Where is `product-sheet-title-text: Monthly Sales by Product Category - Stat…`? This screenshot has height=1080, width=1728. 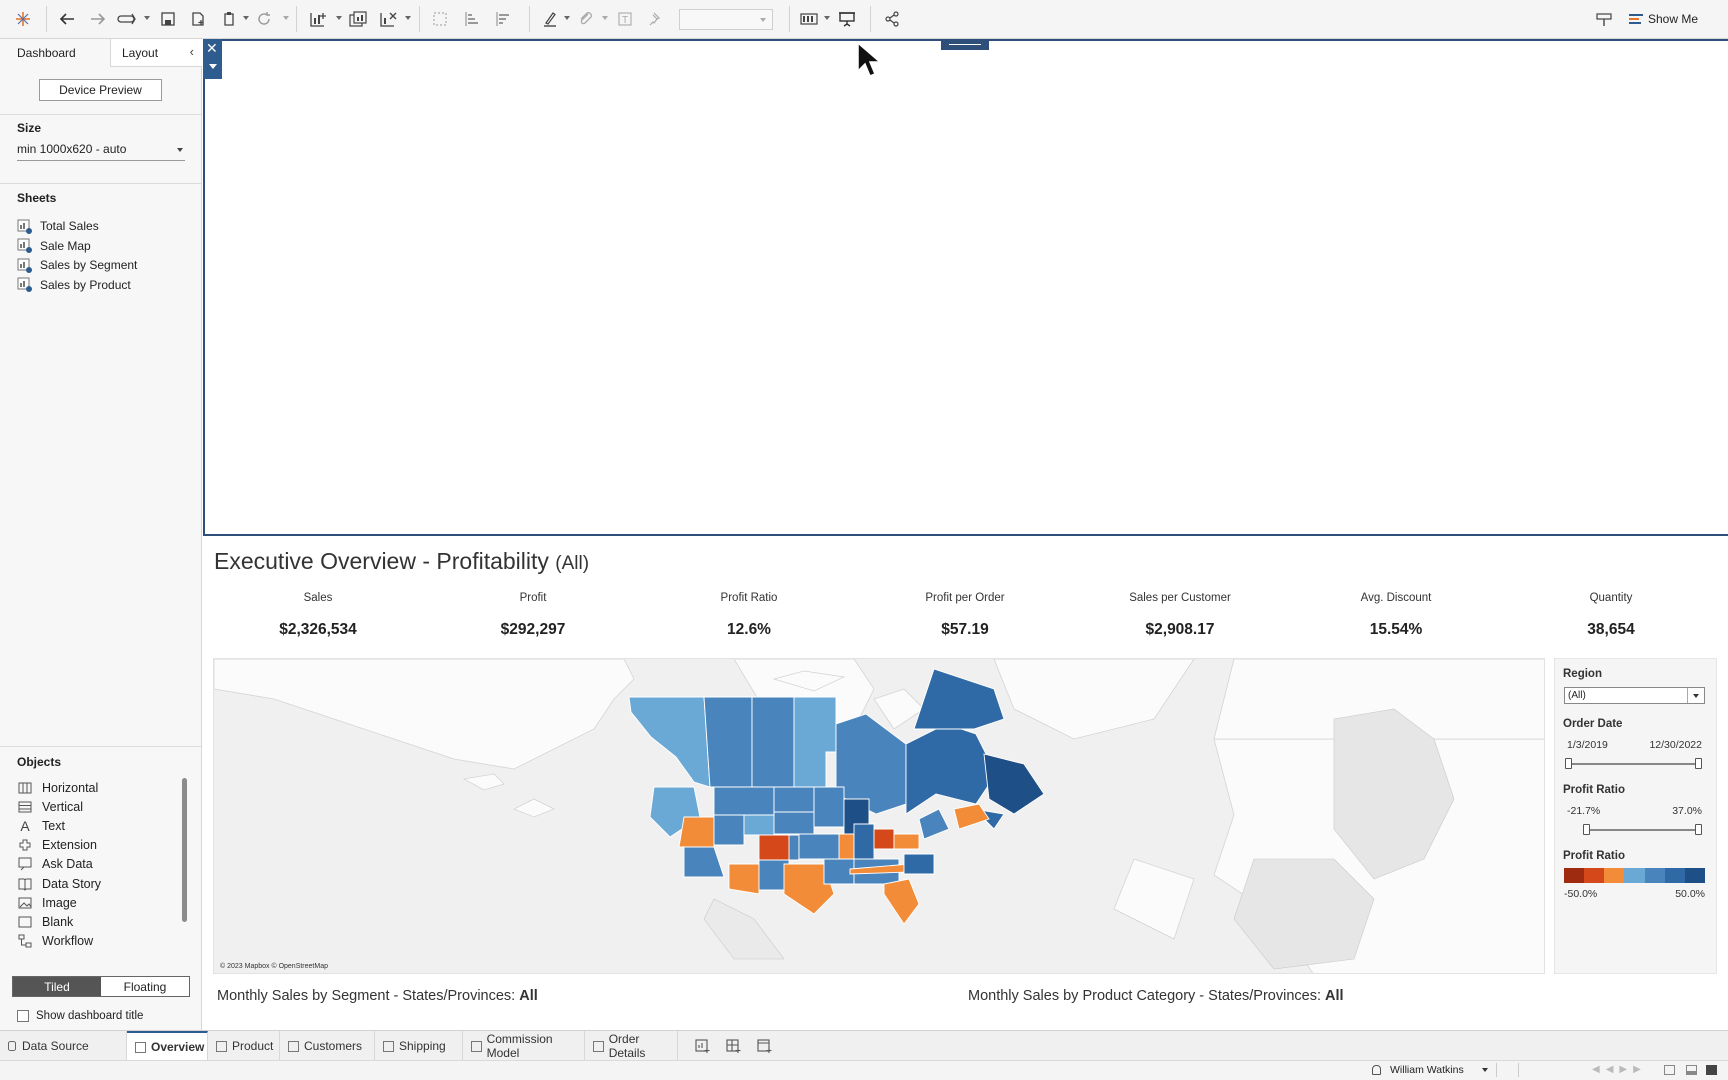 product-sheet-title-text: Monthly Sales by Product Category - Stat… is located at coordinates (1144, 996).